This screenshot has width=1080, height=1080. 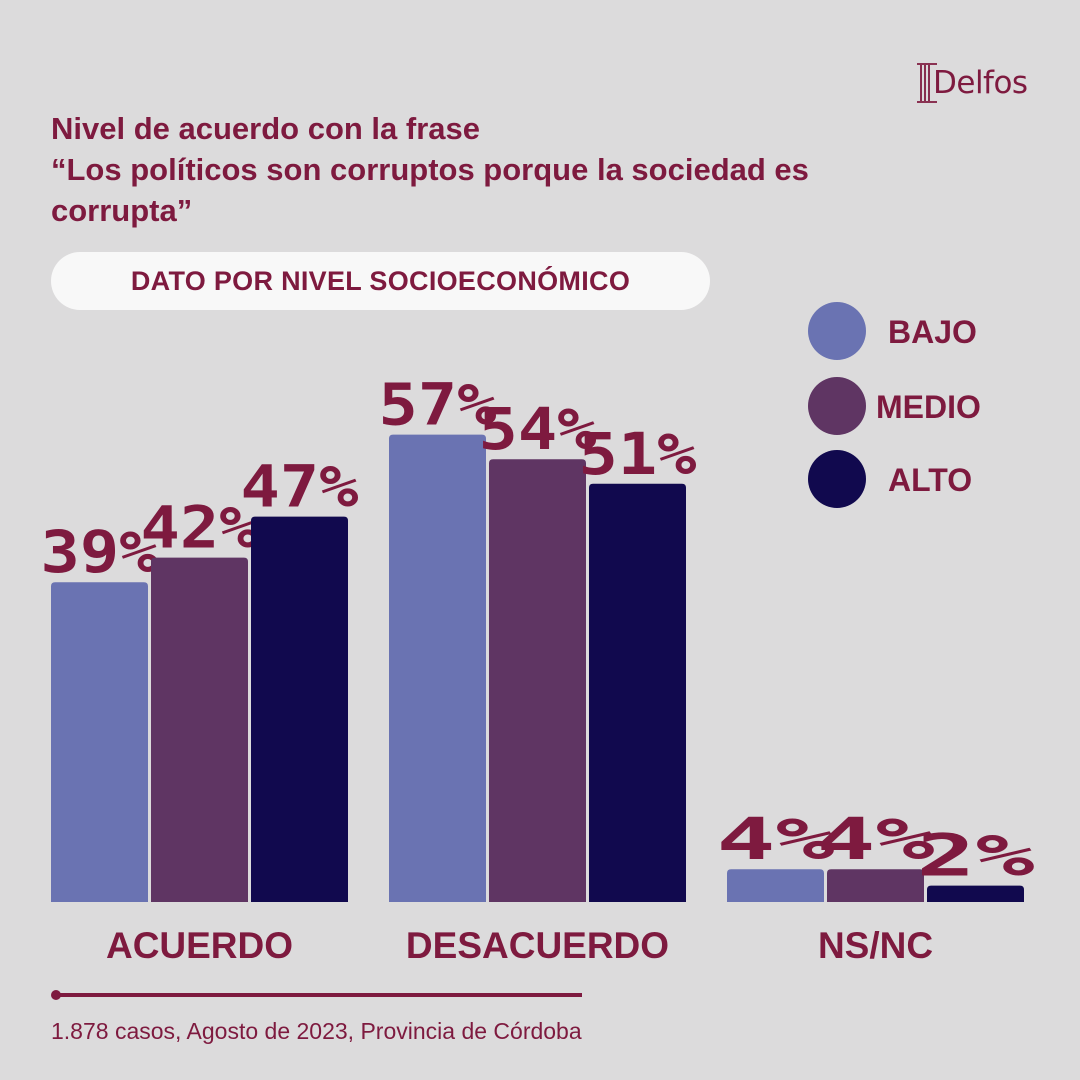 What do you see at coordinates (638, 454) in the screenshot?
I see `data-label-desacuerdo-alto: 51%` at bounding box center [638, 454].